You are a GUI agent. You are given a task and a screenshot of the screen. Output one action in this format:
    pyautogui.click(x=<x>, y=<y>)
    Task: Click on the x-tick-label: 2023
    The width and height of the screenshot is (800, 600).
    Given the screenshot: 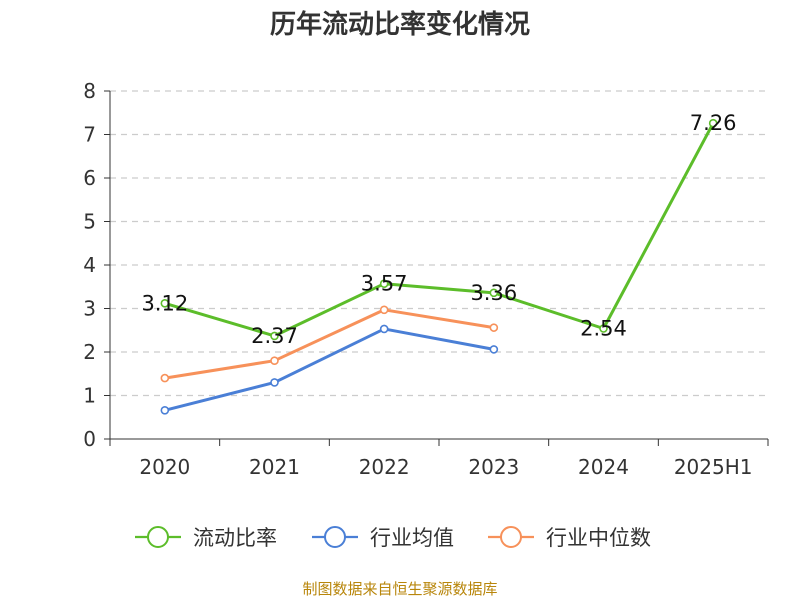 What is the action you would take?
    pyautogui.click(x=493, y=467)
    